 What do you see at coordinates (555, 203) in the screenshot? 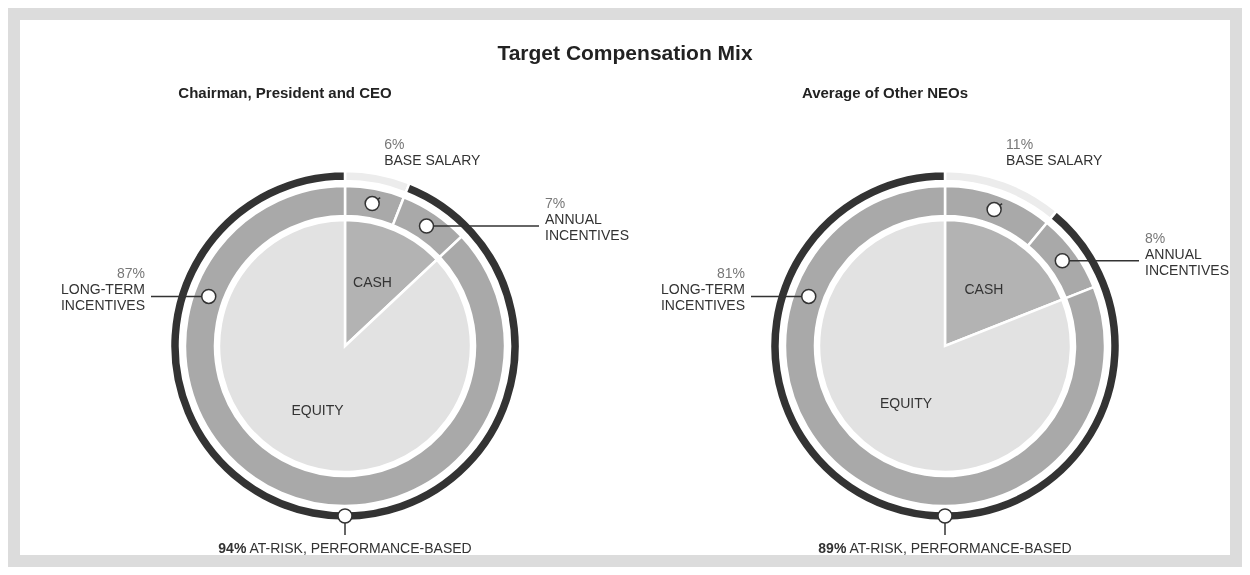
I see `data-label: 7%` at bounding box center [555, 203].